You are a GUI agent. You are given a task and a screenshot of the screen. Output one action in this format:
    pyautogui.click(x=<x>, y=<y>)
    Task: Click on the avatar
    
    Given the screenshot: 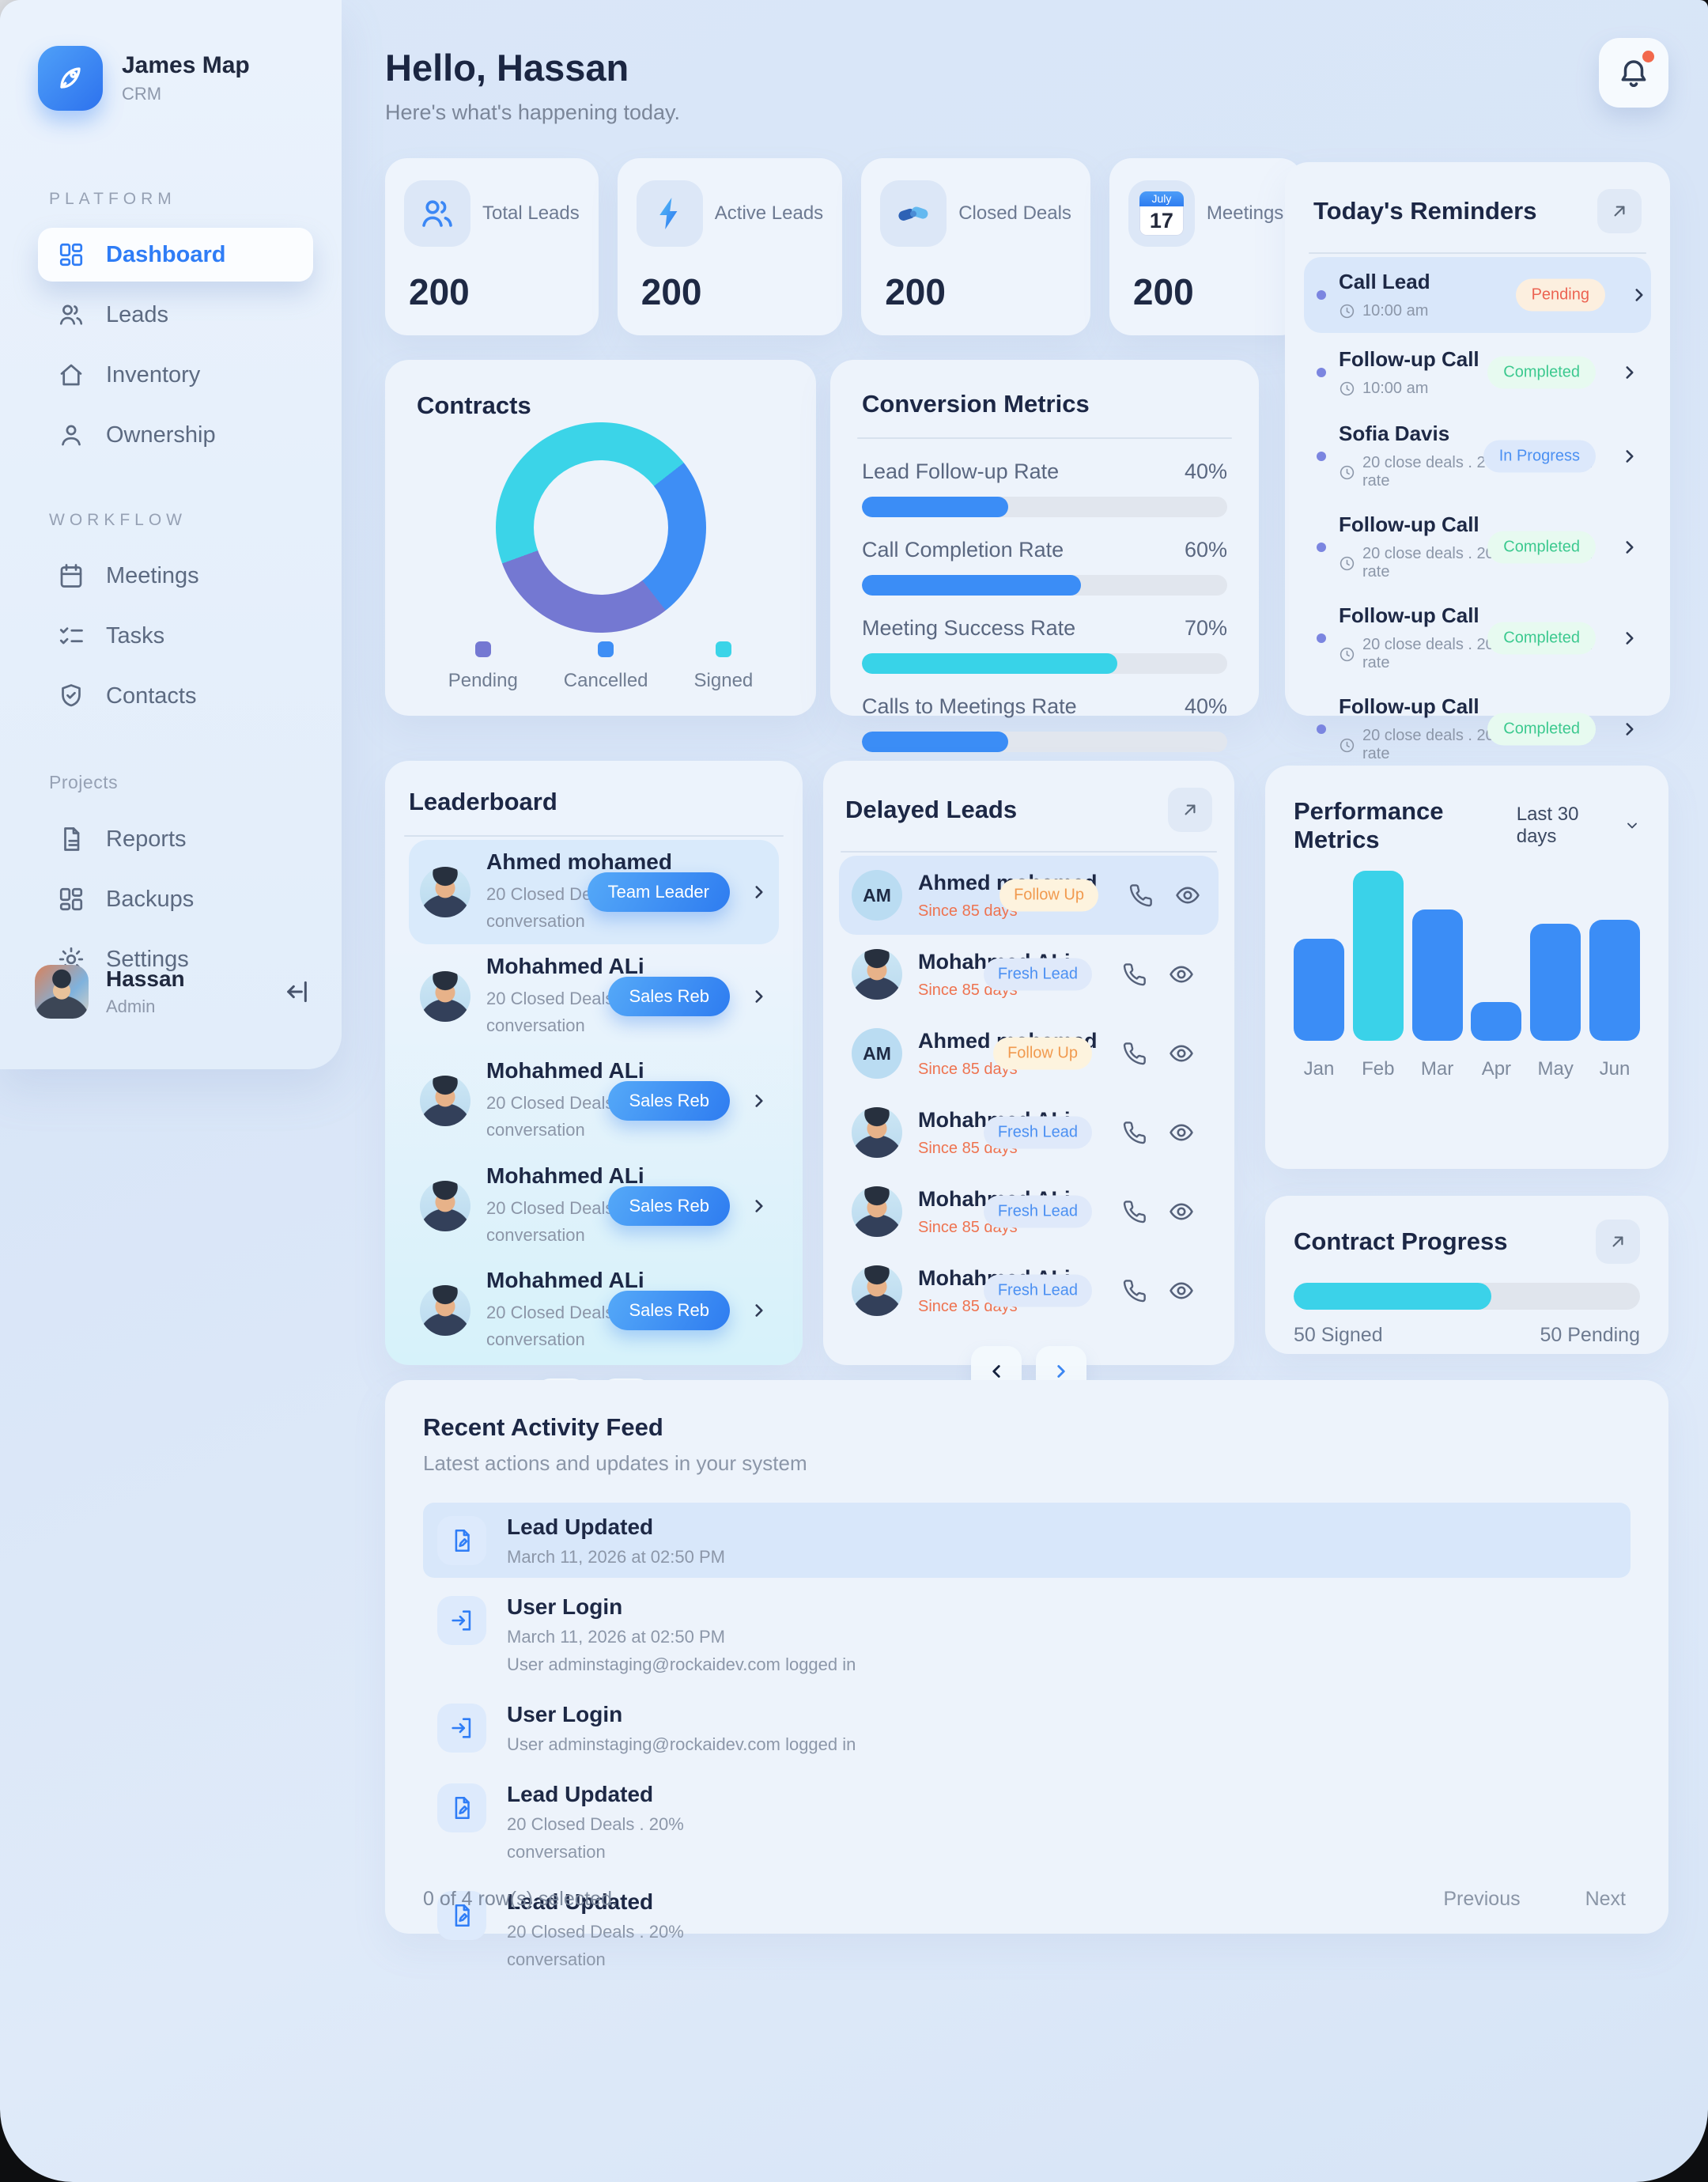 What is the action you would take?
    pyautogui.click(x=445, y=1310)
    